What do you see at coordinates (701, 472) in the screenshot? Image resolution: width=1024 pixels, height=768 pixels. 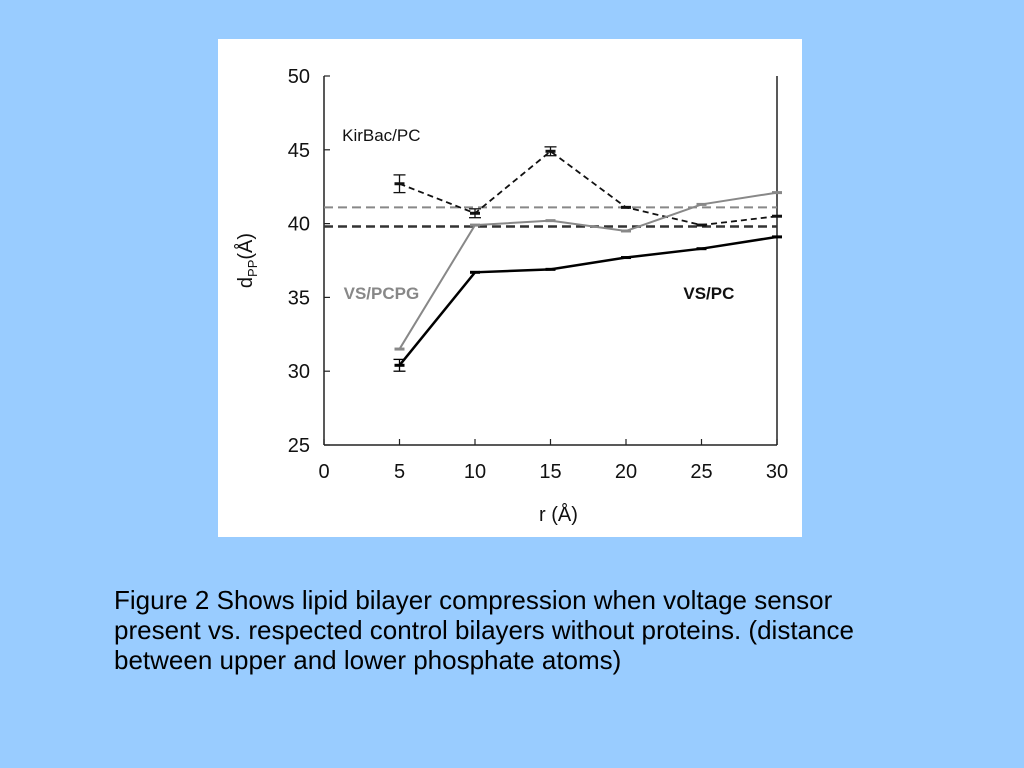 I see `x-tick-label: 25` at bounding box center [701, 472].